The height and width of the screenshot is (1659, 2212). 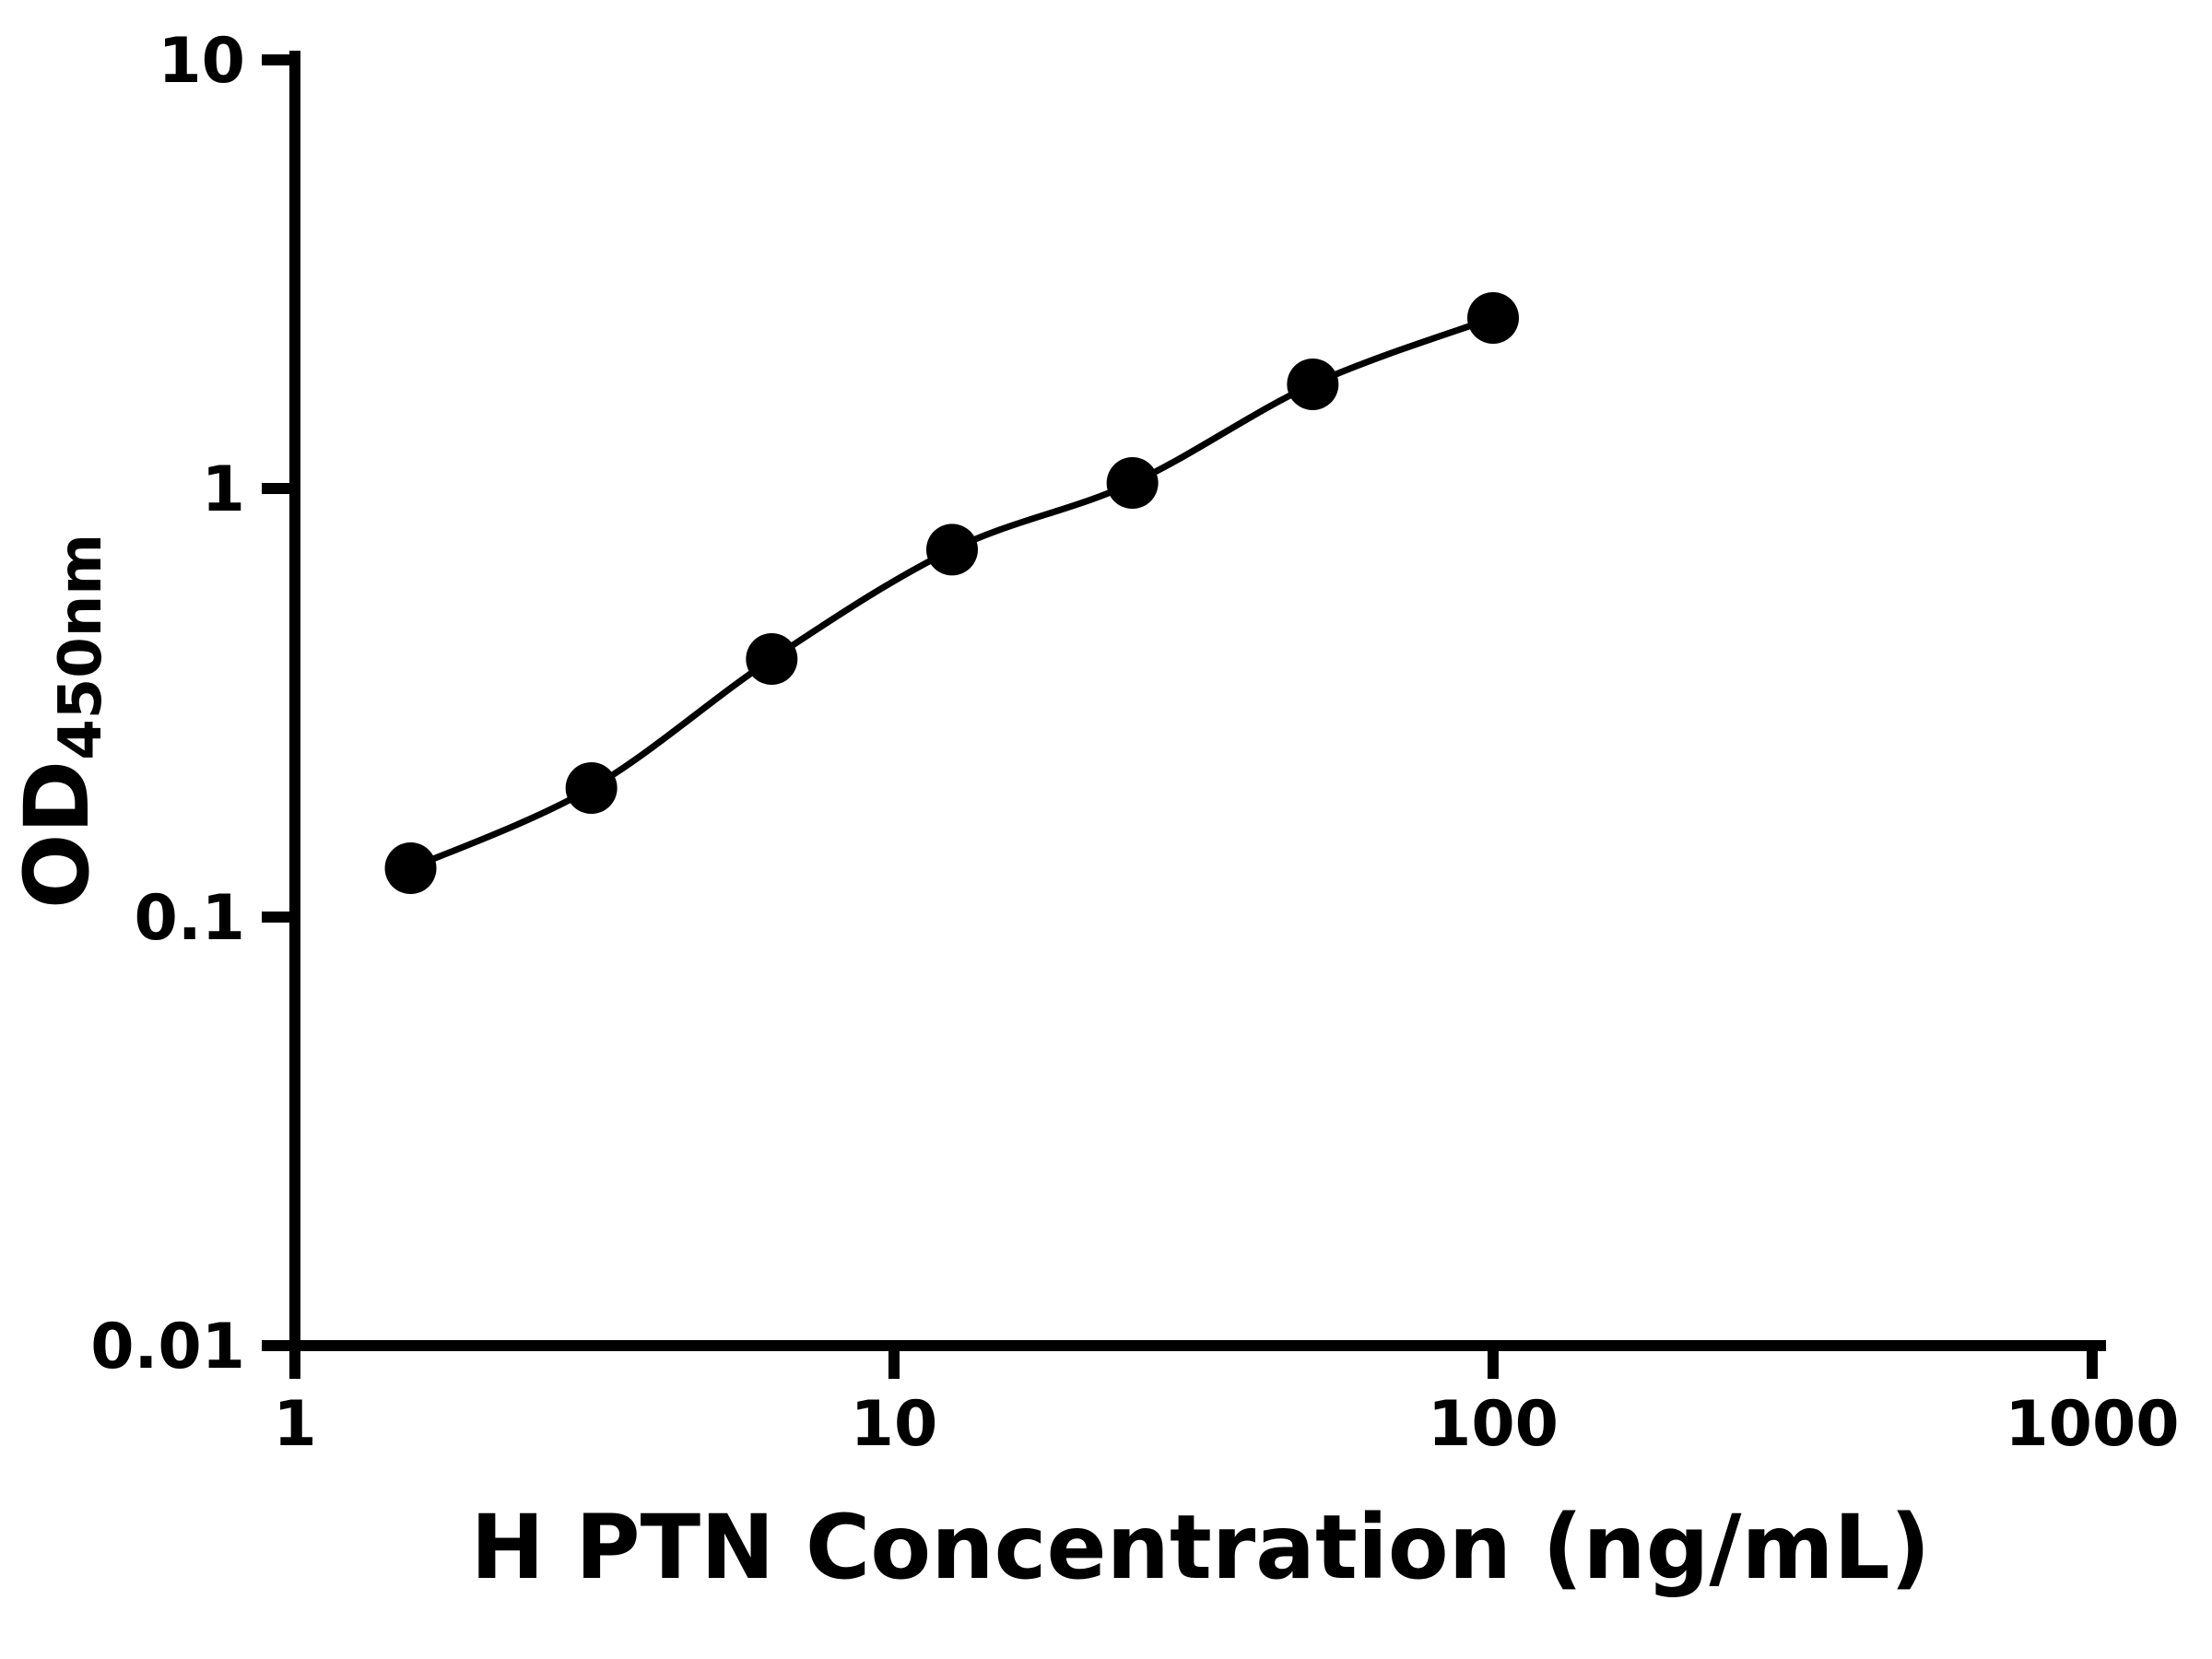 What do you see at coordinates (57, 834) in the screenshot?
I see `y-axis-label-main: OD` at bounding box center [57, 834].